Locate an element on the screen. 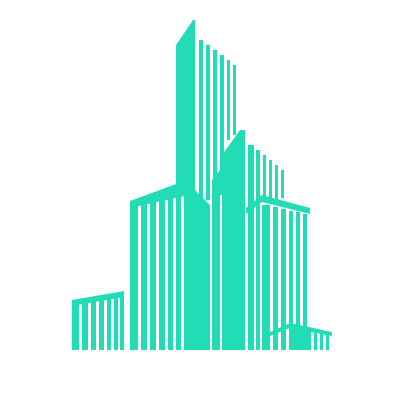 This screenshot has height=400, width=400. central-tower is located at coordinates (206, 110).